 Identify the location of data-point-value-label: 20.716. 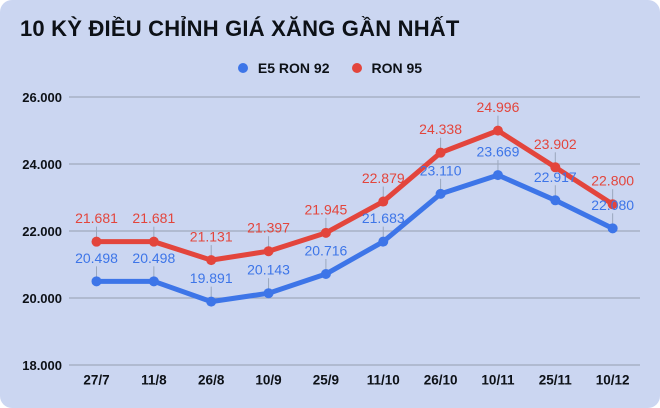
(325, 251).